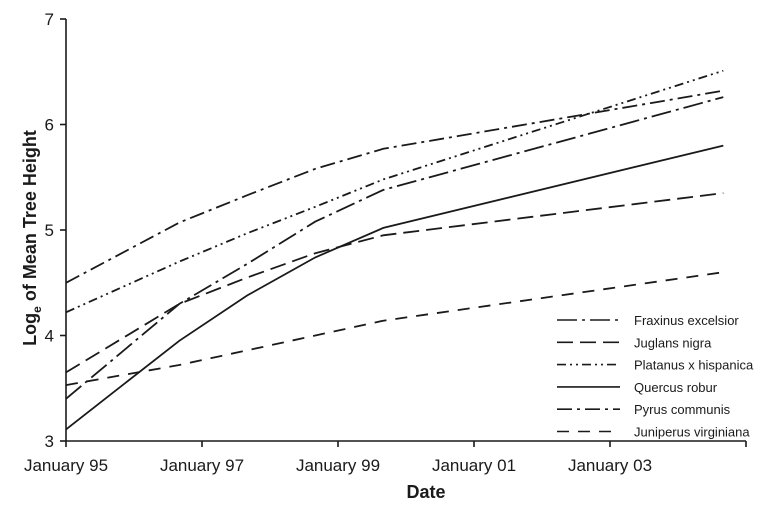 The width and height of the screenshot is (779, 507). I want to click on legend-label-juniperus-virginiana: Juniperus virginiana, so click(692, 432).